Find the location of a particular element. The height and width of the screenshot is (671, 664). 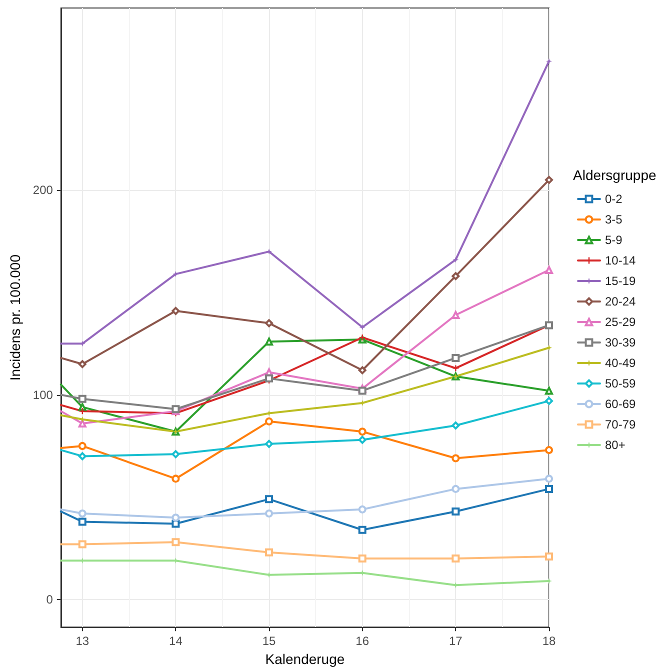

legend-label: 60-69 is located at coordinates (620, 404).